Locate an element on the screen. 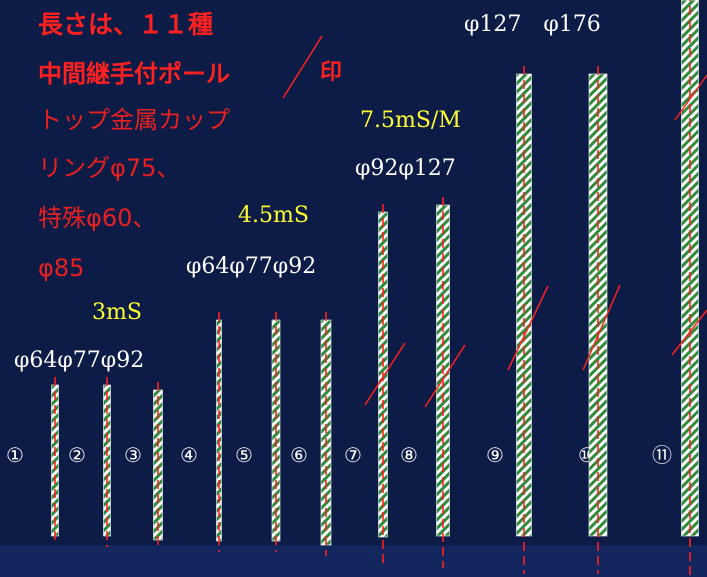 The image size is (707, 577). group-diameters-45ms: φ64φ77φ92 is located at coordinates (251, 266).